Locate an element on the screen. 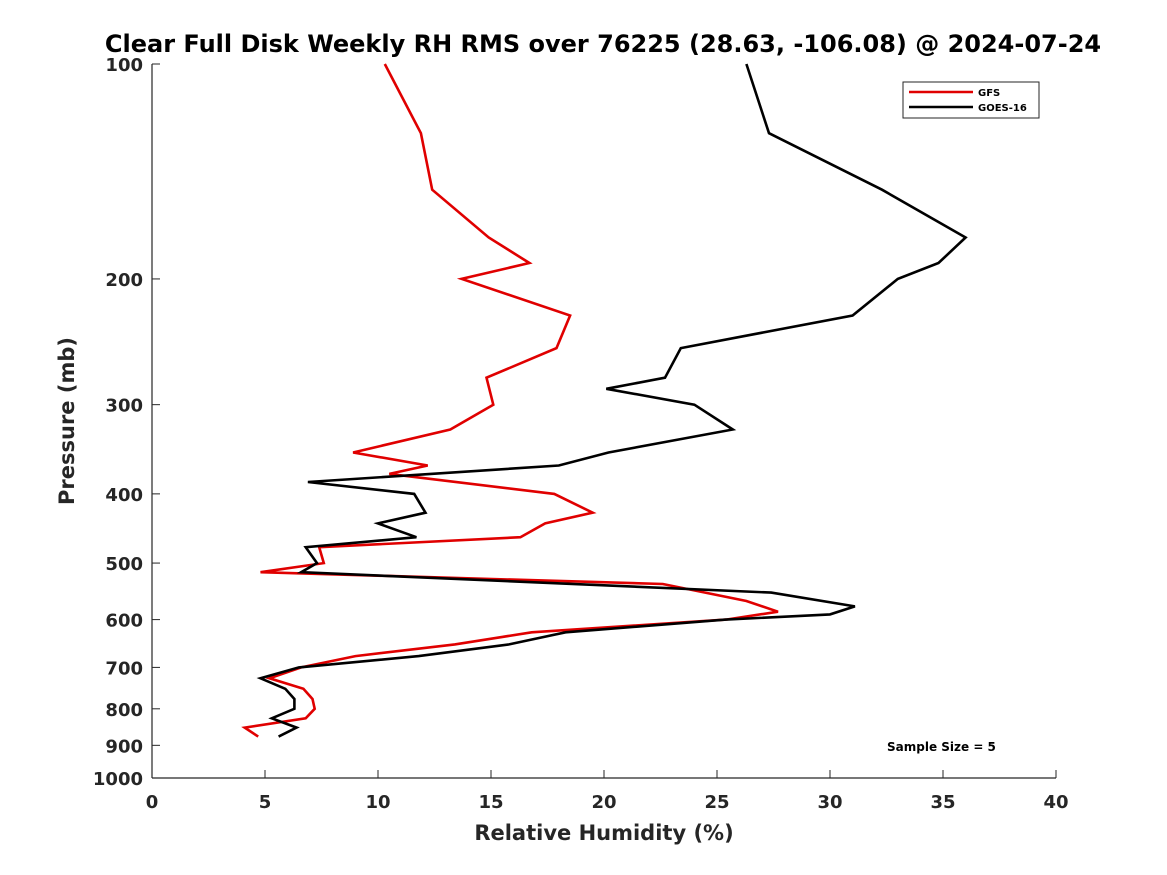  y-tick-label: 500 is located at coordinates (124, 564).